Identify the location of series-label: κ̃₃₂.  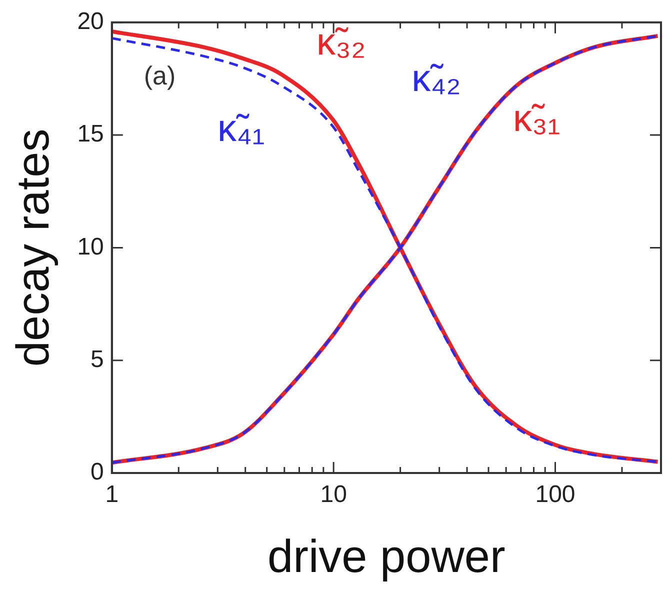
(341, 43).